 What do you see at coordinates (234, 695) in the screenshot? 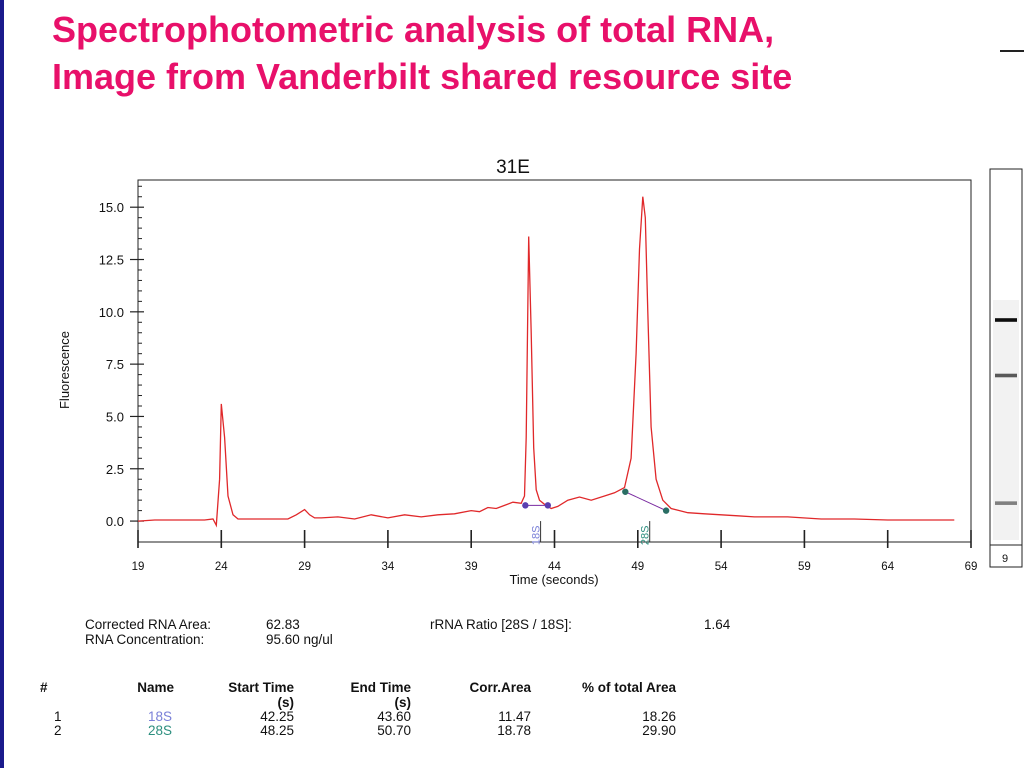
I see `col-header-start-time: Start Time (s)` at bounding box center [234, 695].